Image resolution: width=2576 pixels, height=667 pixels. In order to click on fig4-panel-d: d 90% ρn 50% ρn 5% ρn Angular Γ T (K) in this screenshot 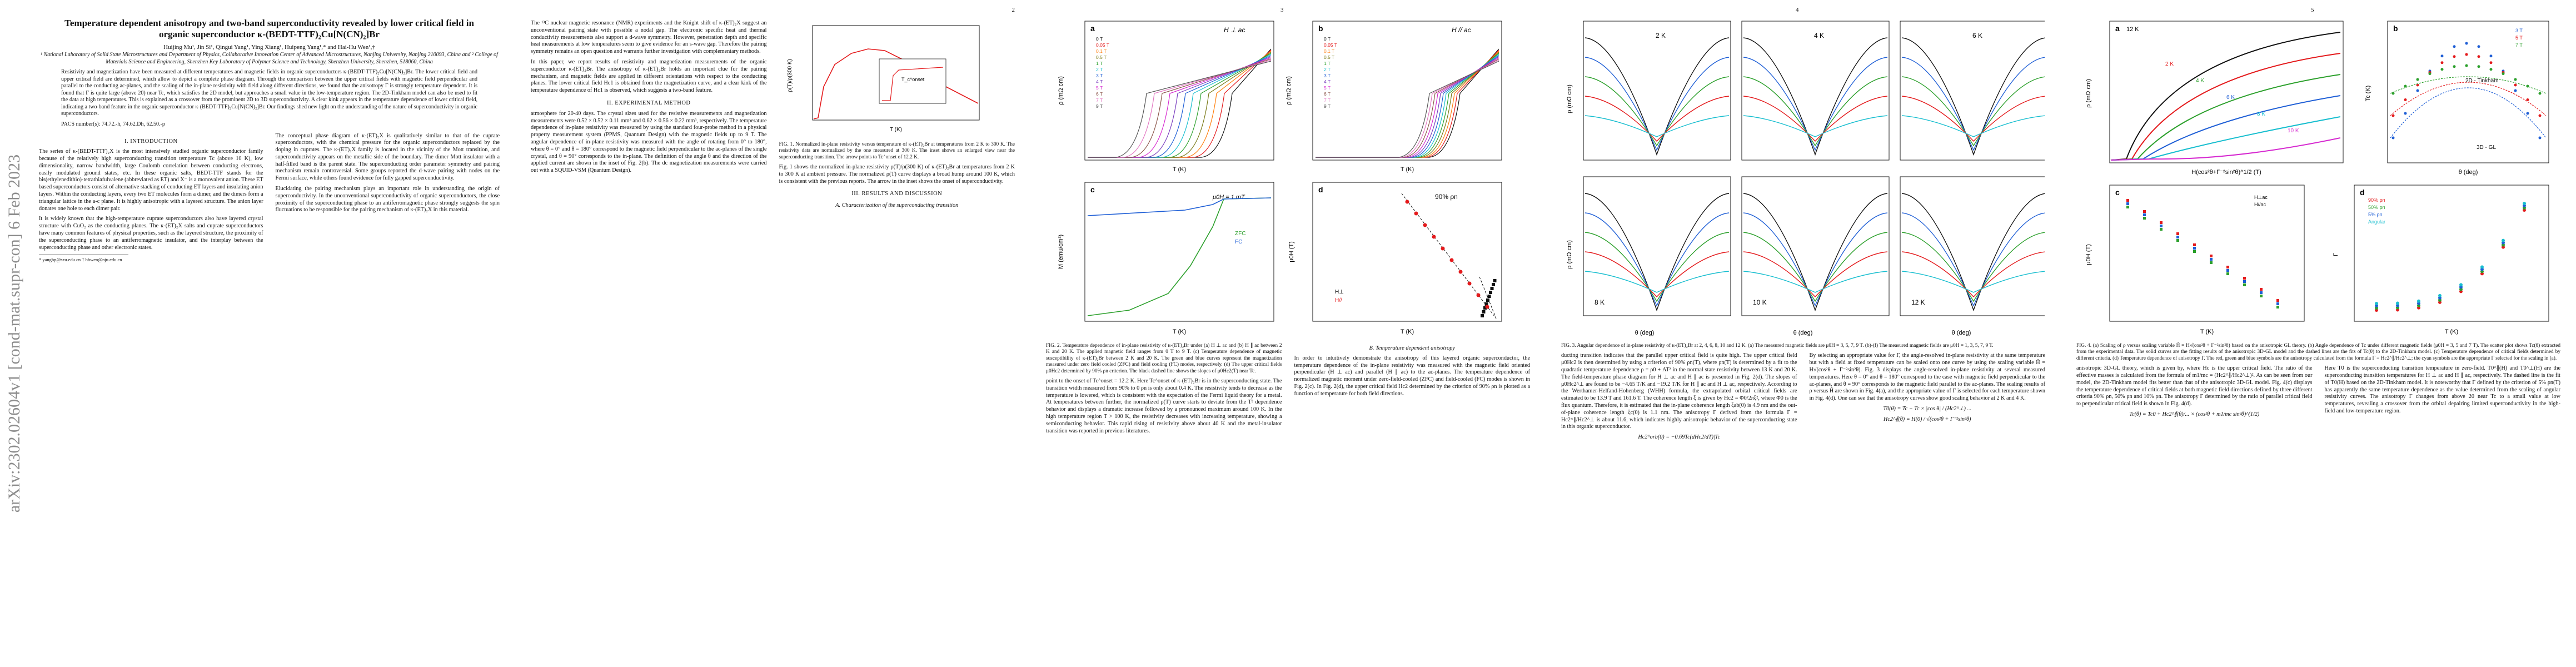, I will do `click(2441, 260)`.